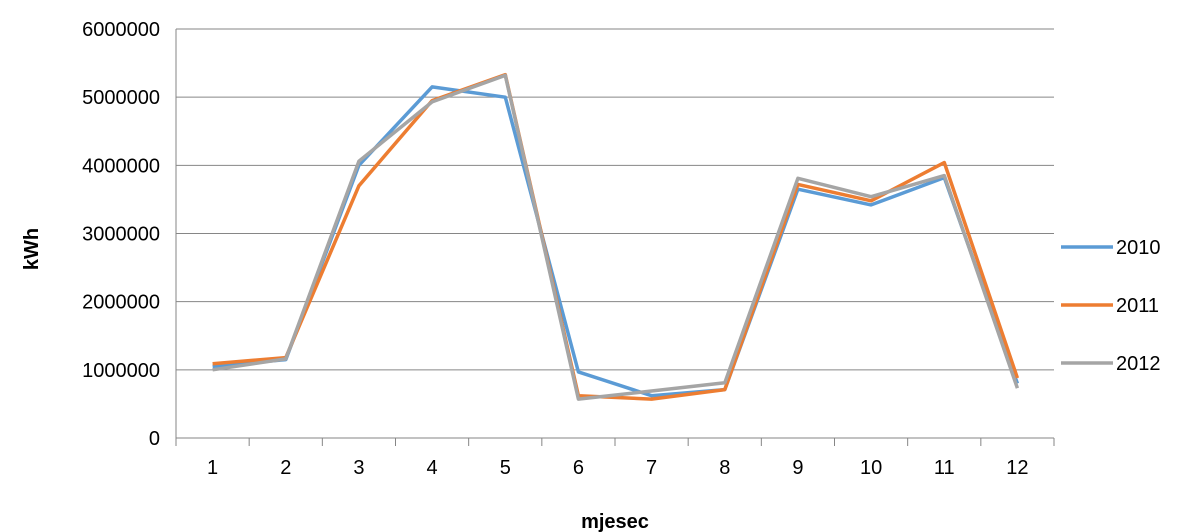 The height and width of the screenshot is (532, 1181). I want to click on y-tick-label: 5000000, so click(121, 98).